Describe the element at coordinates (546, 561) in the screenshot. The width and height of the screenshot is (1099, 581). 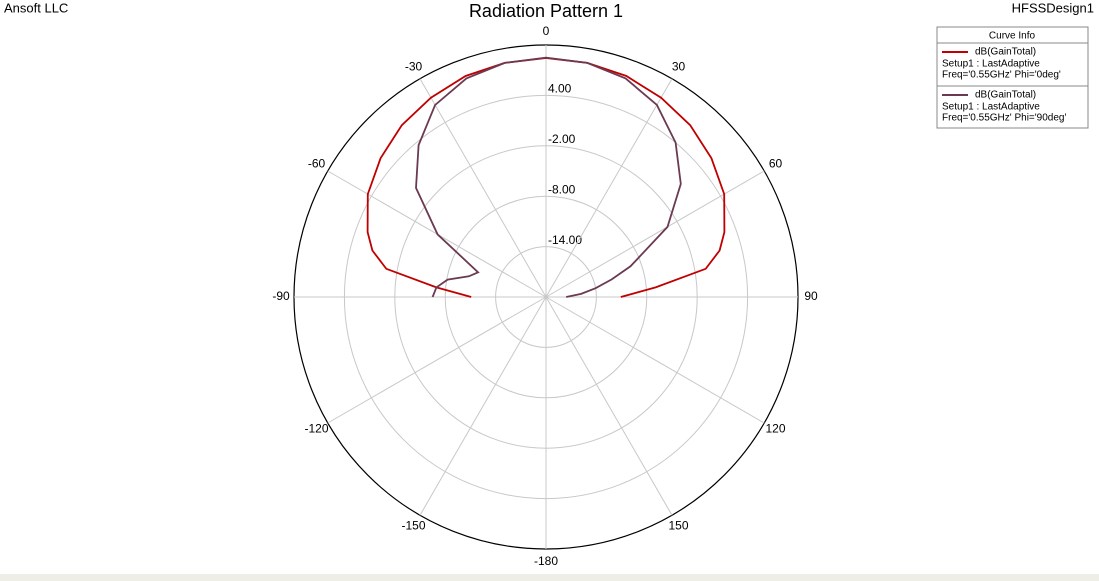
I see `theta-tick-label: -180` at that location.